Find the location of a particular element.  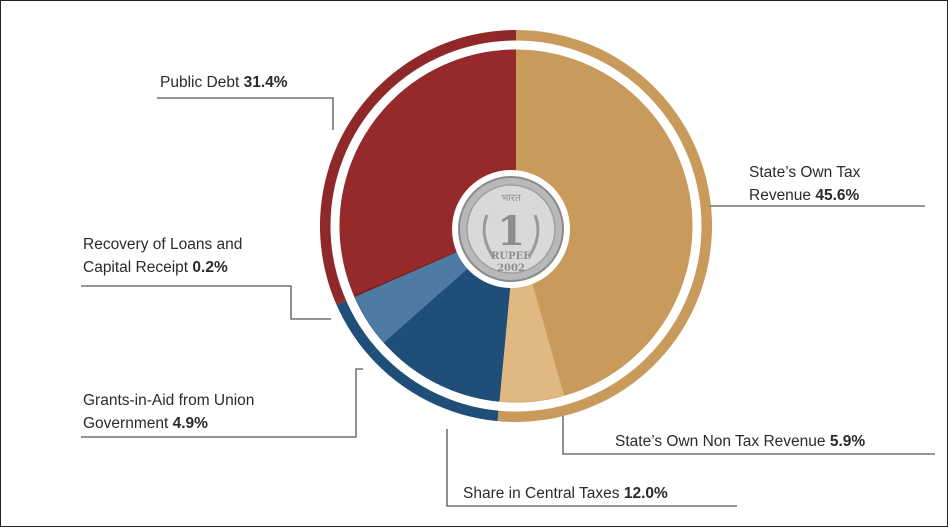

slice-label-line1: Recovery of Loans and is located at coordinates (162, 244).